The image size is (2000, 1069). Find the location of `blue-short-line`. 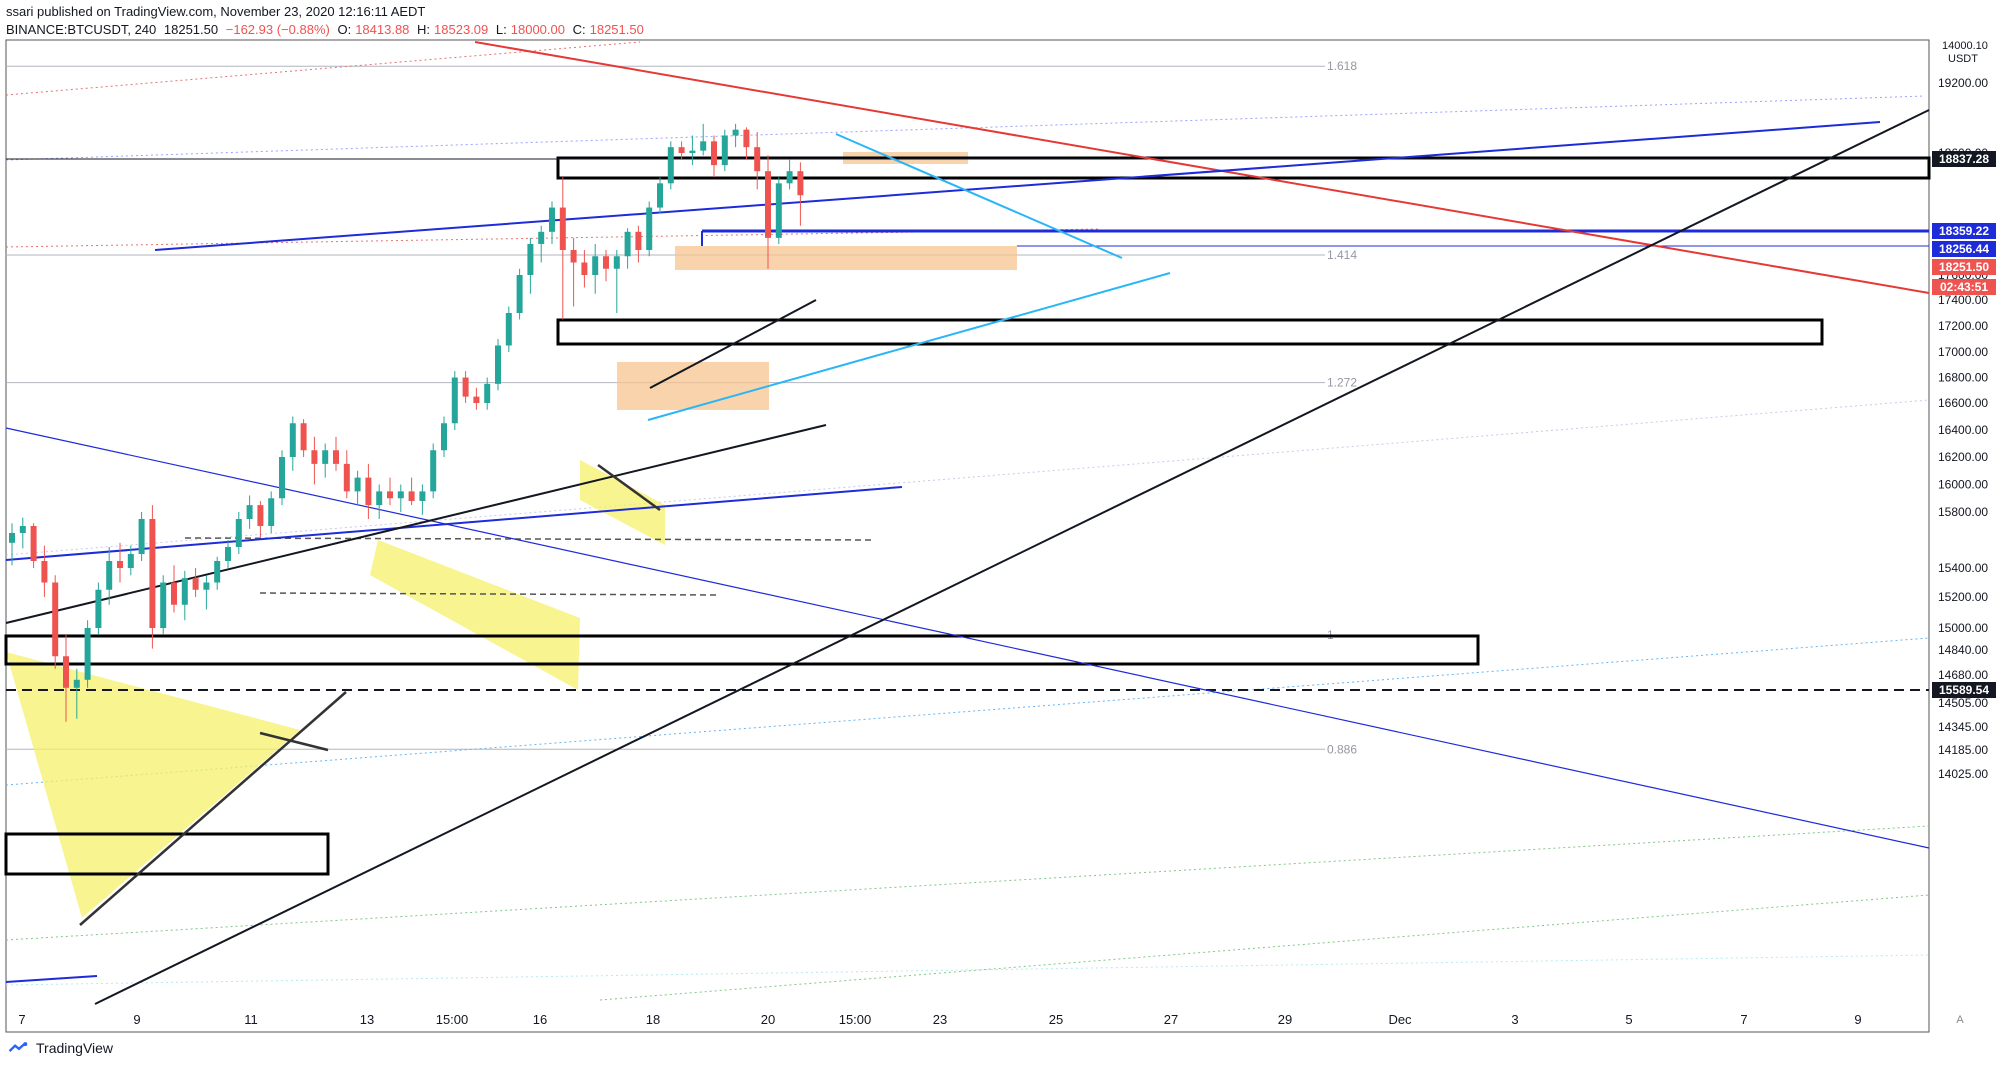

blue-short-line is located at coordinates (51, 979).